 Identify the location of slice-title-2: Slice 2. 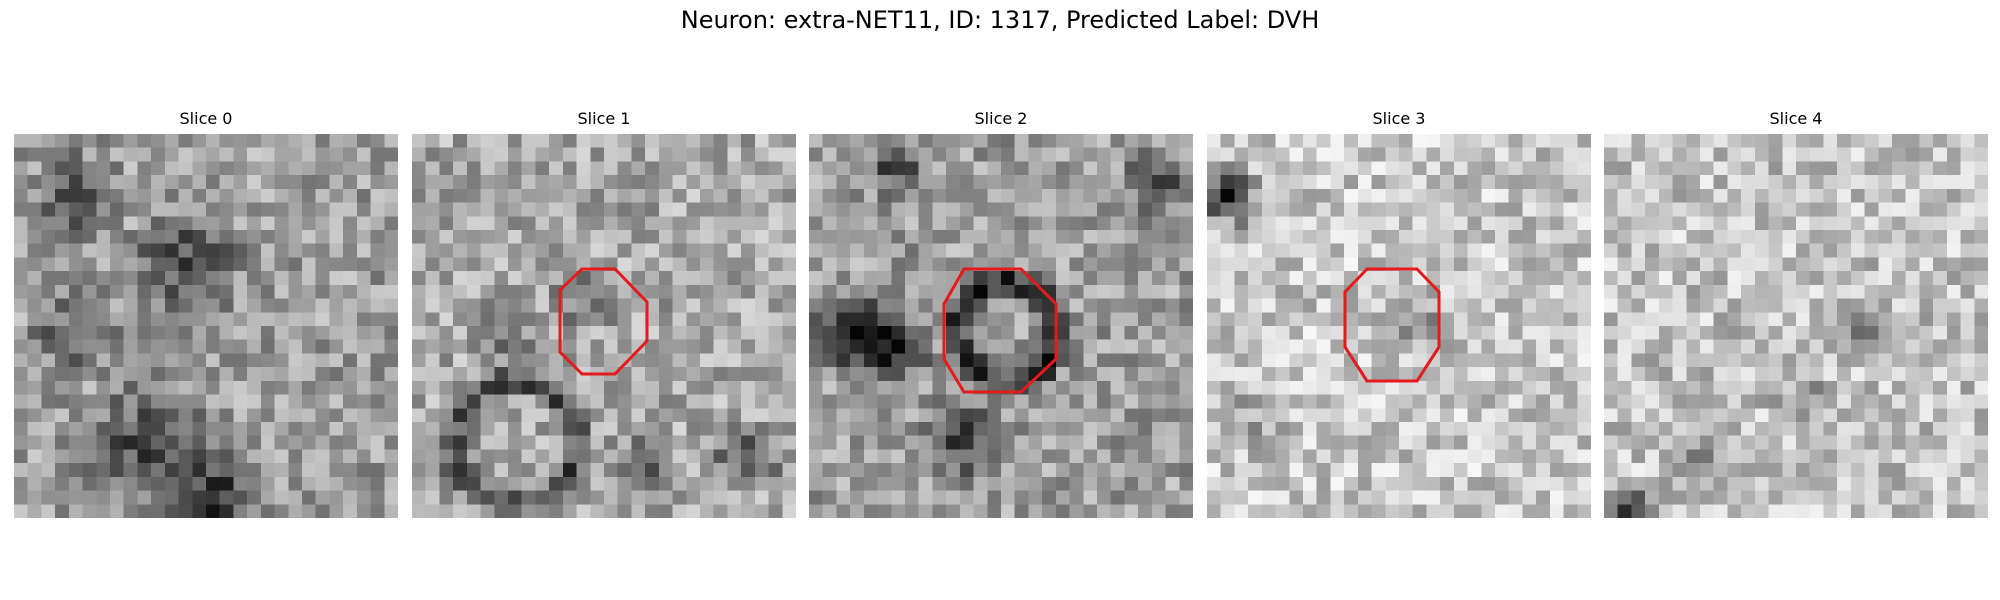
(1001, 118).